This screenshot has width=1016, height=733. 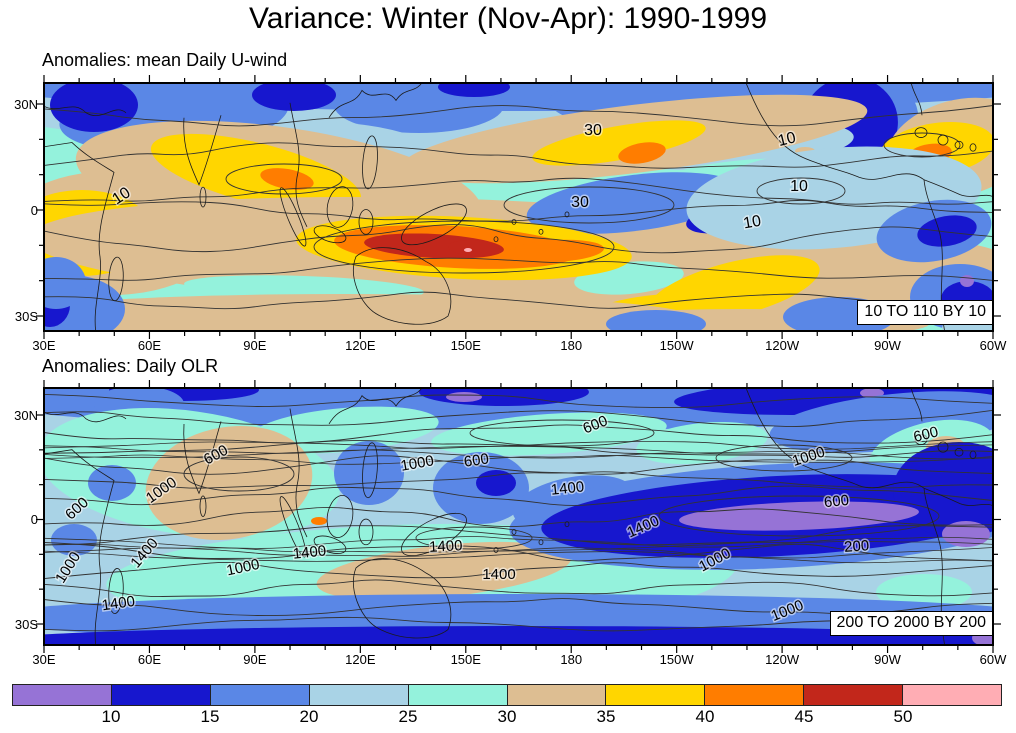 What do you see at coordinates (210, 716) in the screenshot?
I see `colorbar-tick-label: 15` at bounding box center [210, 716].